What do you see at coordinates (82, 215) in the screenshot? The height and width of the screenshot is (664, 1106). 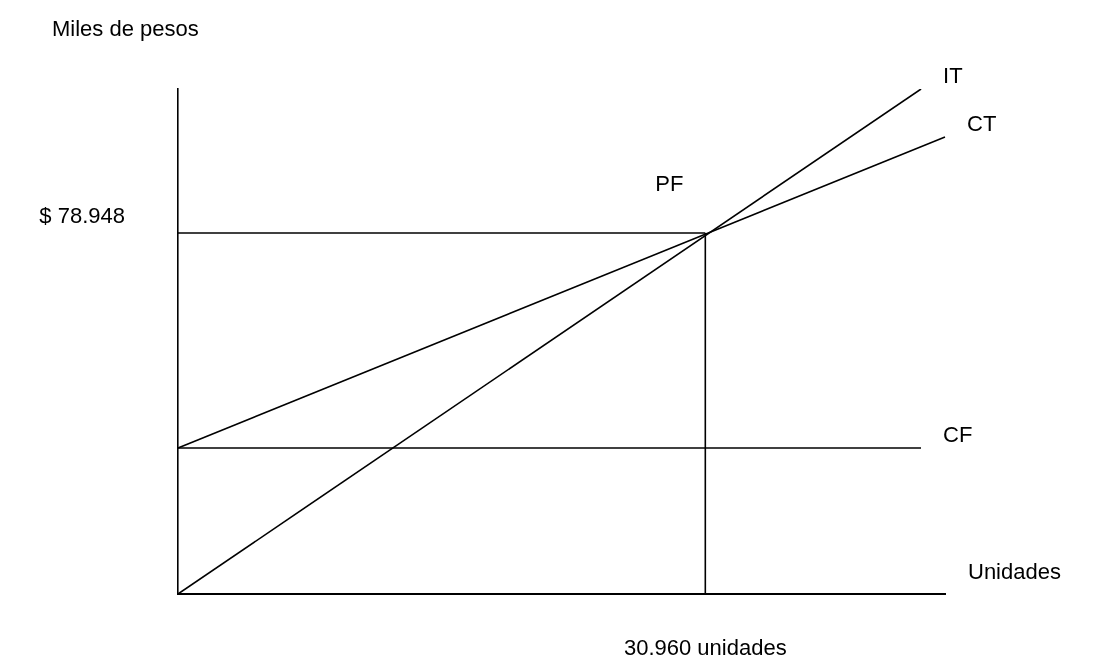 I see `text: $ 78.948` at bounding box center [82, 215].